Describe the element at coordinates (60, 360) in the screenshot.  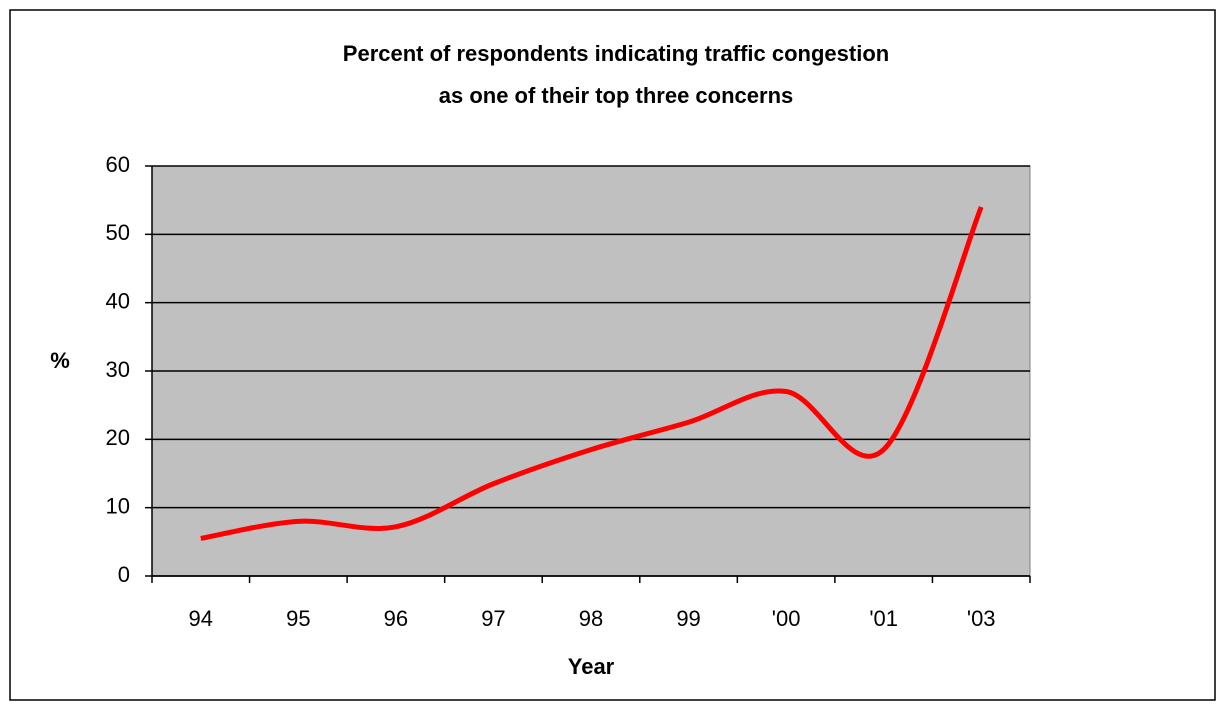
I see `y-axis-label: %` at that location.